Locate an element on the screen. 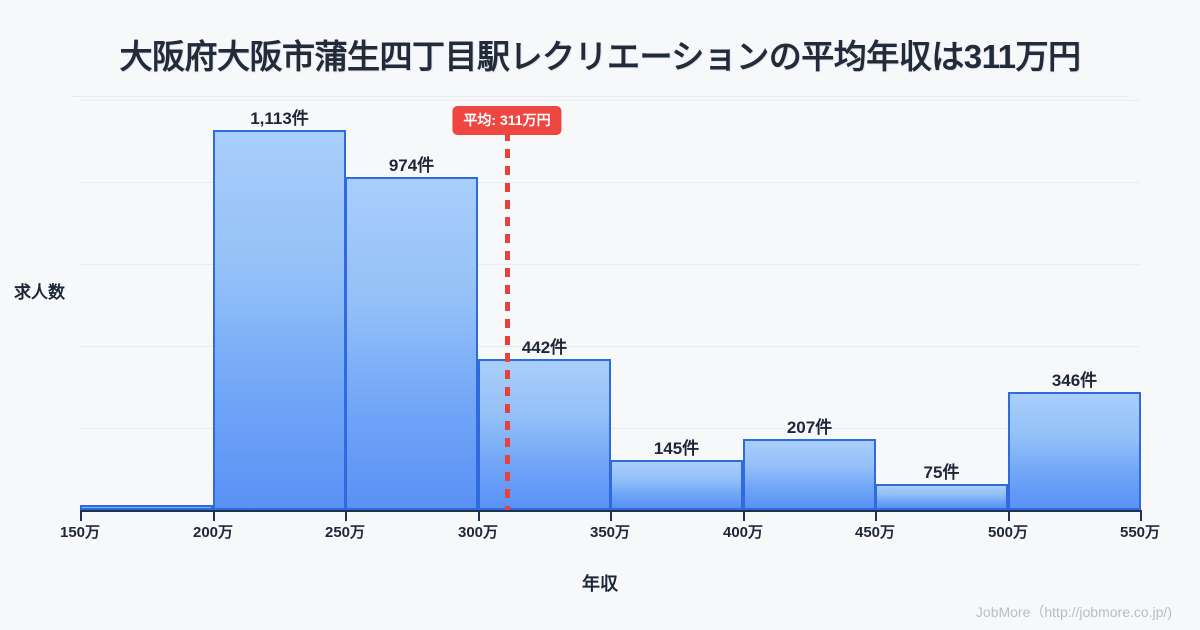 Image resolution: width=1200 pixels, height=630 pixels. x-axis-tick-label: 300万 is located at coordinates (478, 532).